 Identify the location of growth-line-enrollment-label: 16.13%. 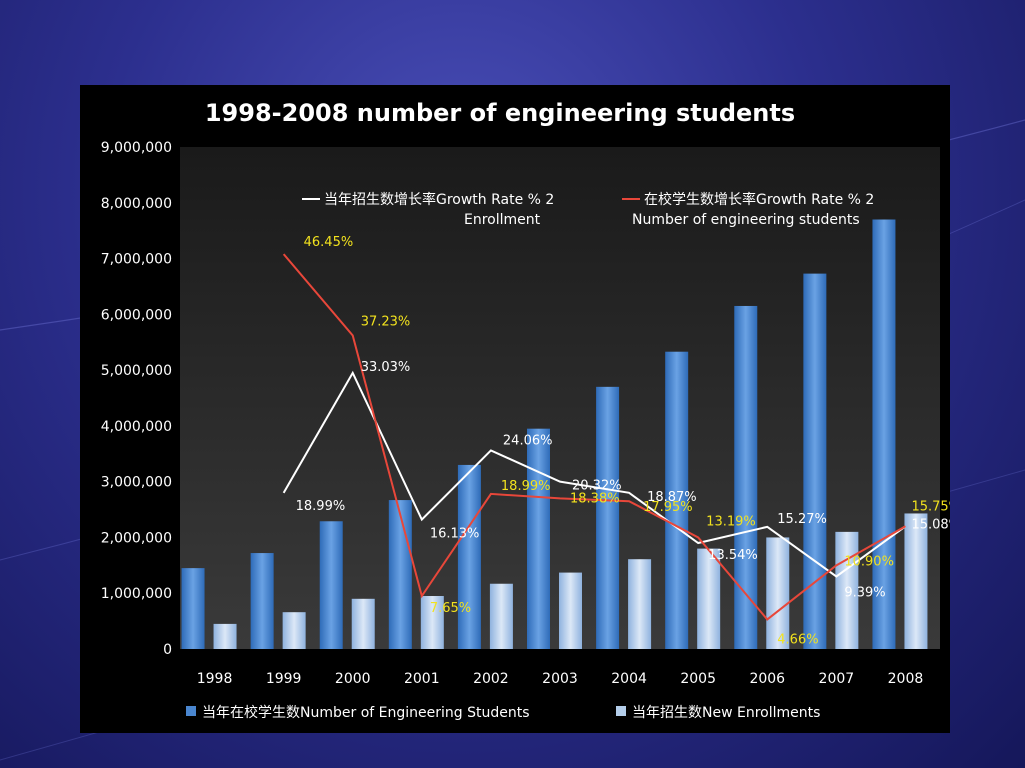
(455, 534).